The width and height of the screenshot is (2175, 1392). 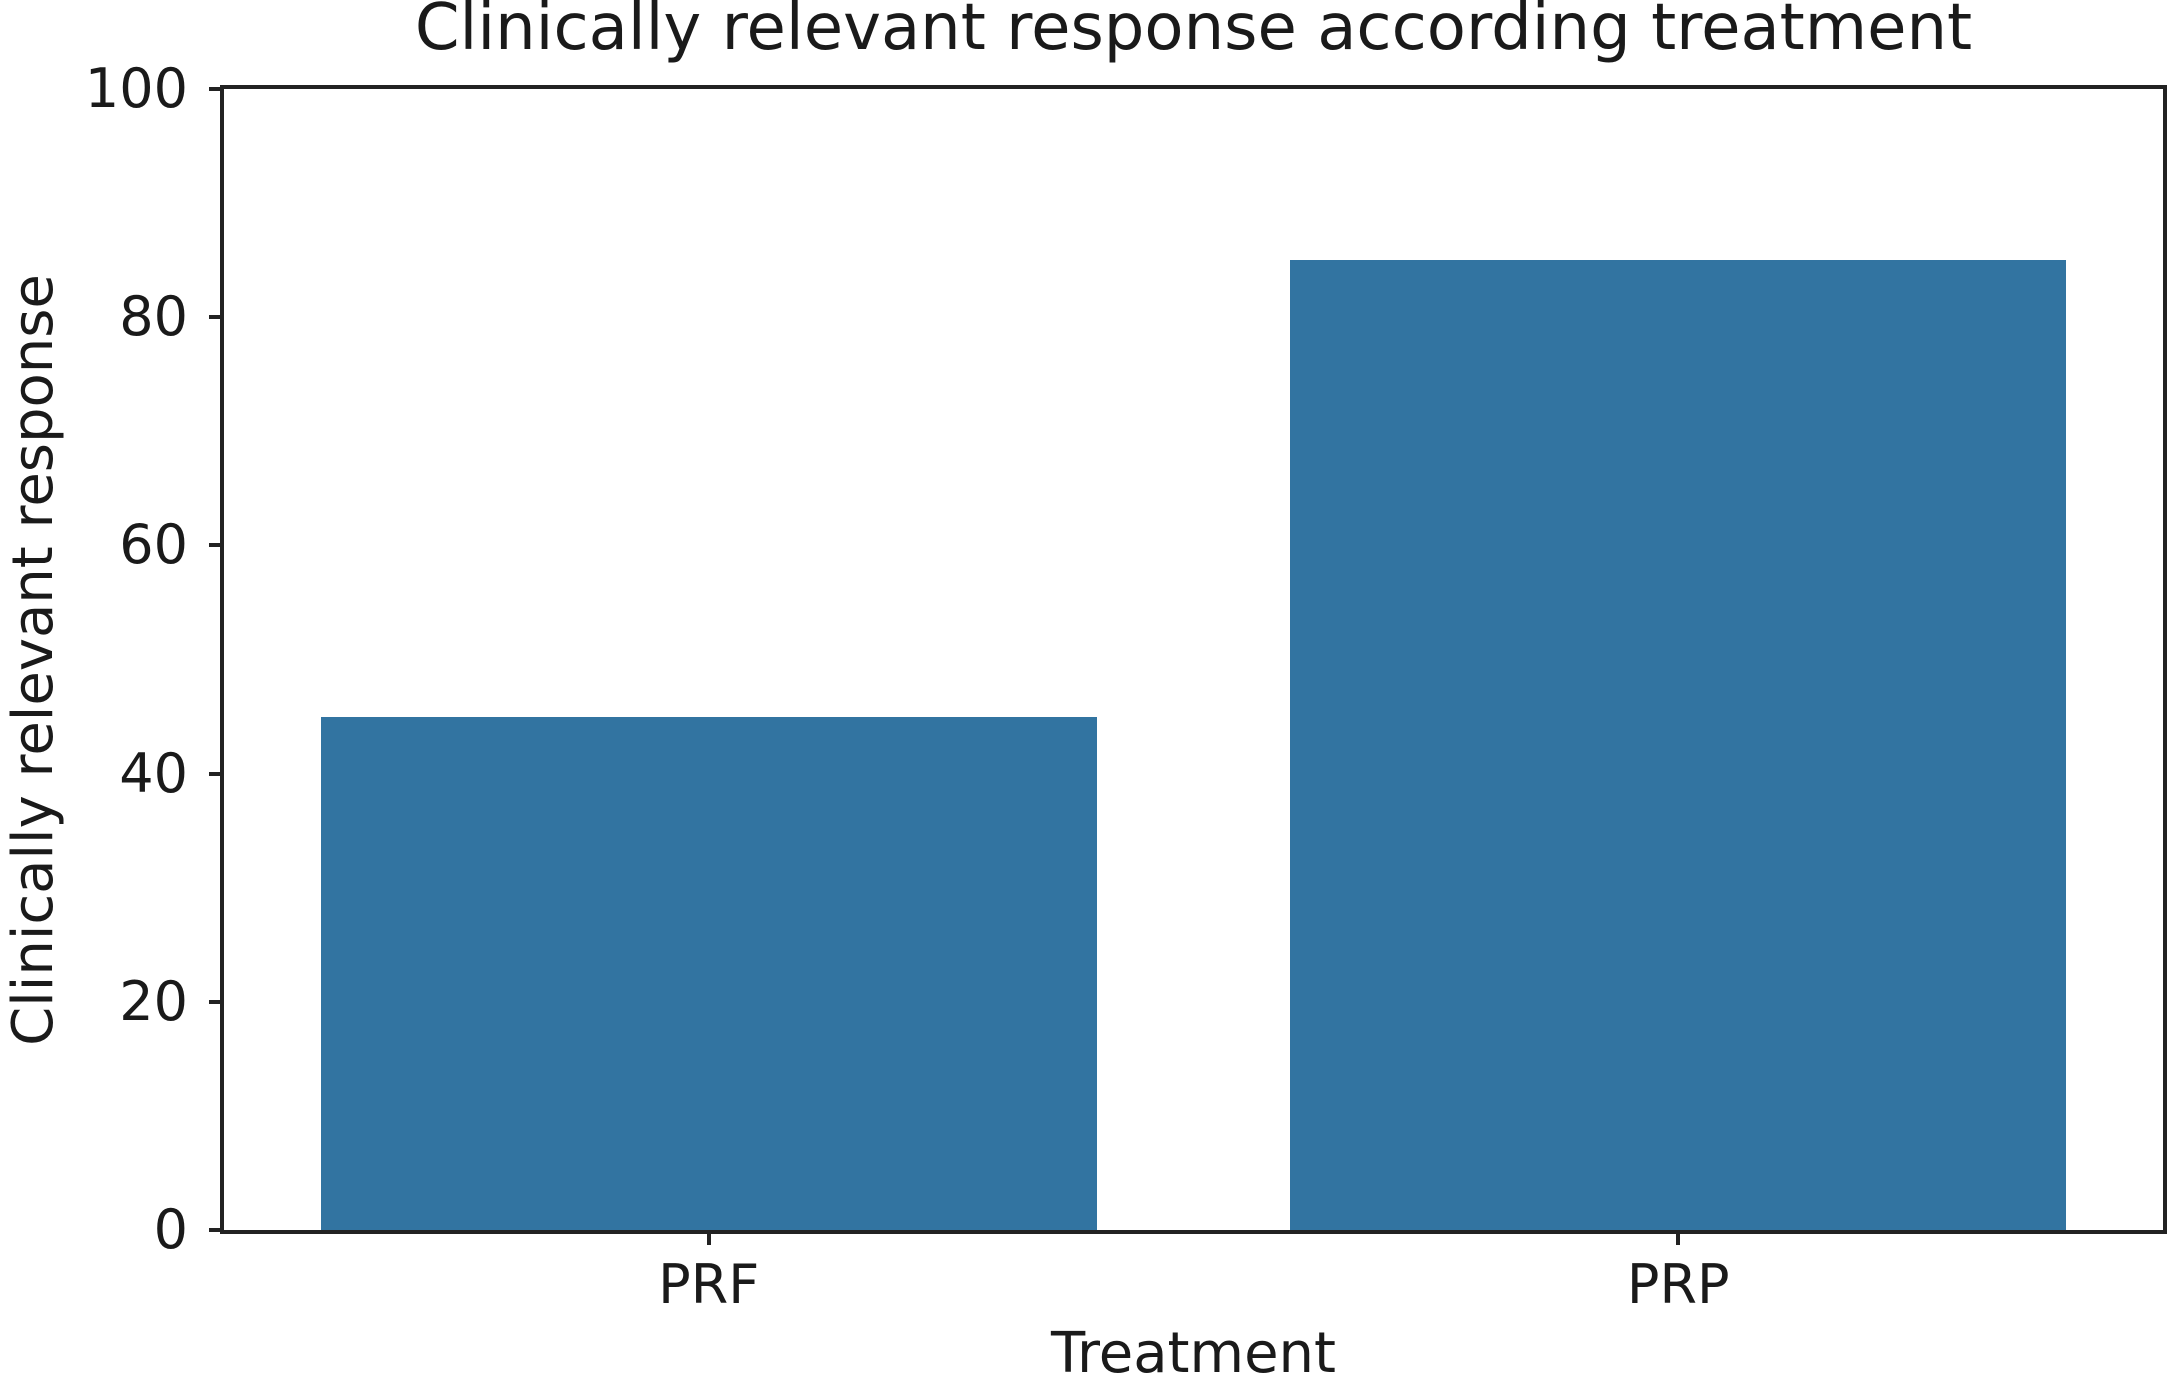 I want to click on x-axis-label: Treatment, so click(x=1193, y=1353).